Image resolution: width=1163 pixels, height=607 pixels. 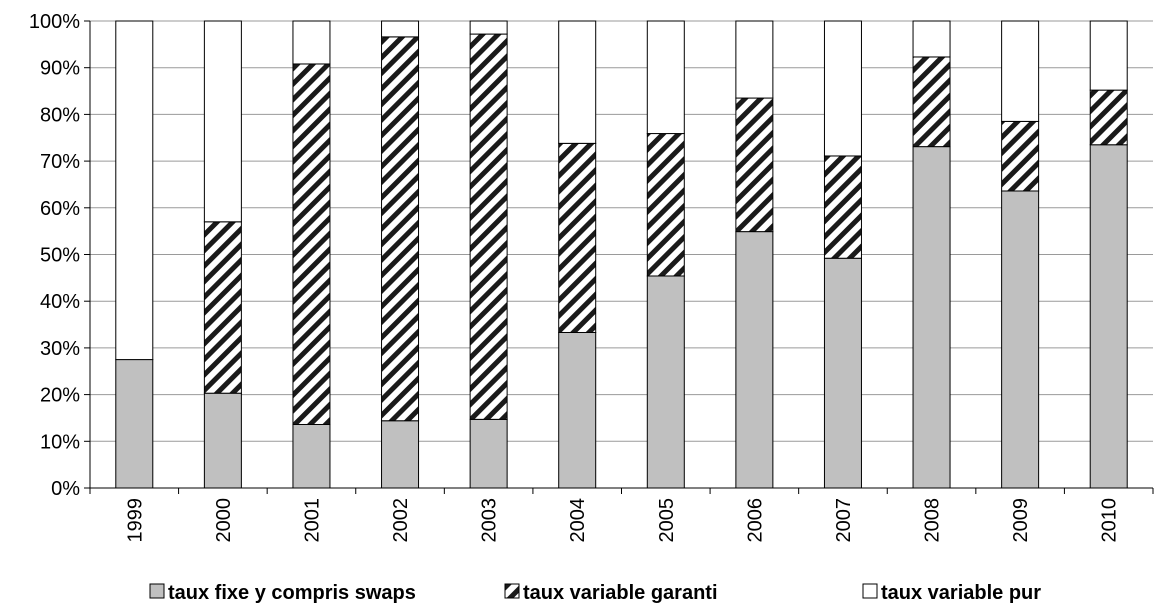 I want to click on y-tick-label: 0%, so click(x=65, y=489).